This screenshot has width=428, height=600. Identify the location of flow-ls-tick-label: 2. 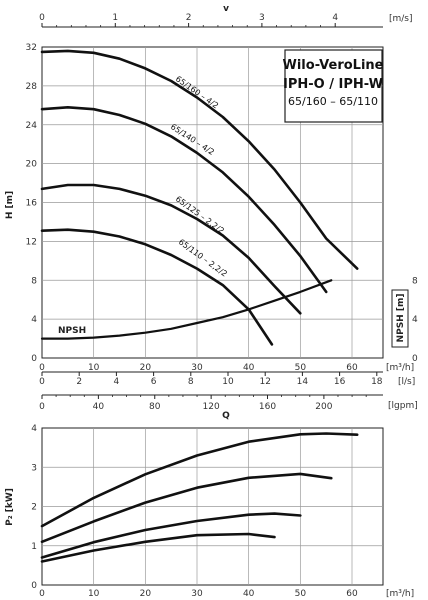
(79, 382).